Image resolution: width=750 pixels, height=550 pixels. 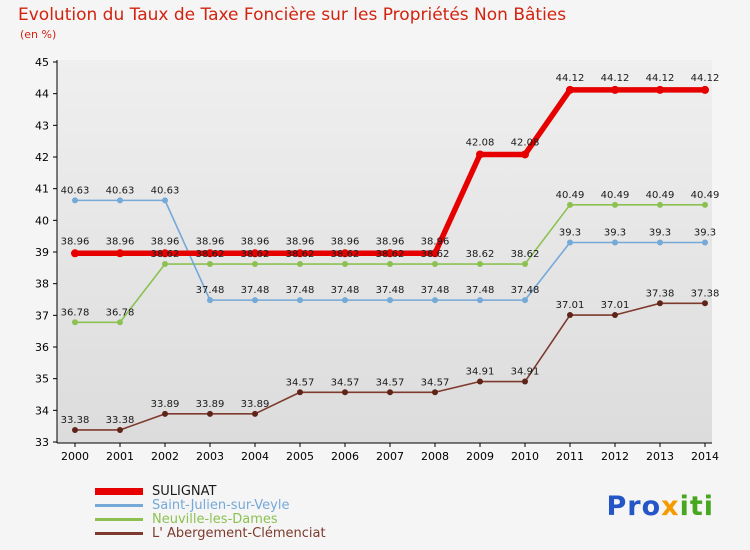 What do you see at coordinates (119, 519) in the screenshot?
I see `legend-swatch-neuville` at bounding box center [119, 519].